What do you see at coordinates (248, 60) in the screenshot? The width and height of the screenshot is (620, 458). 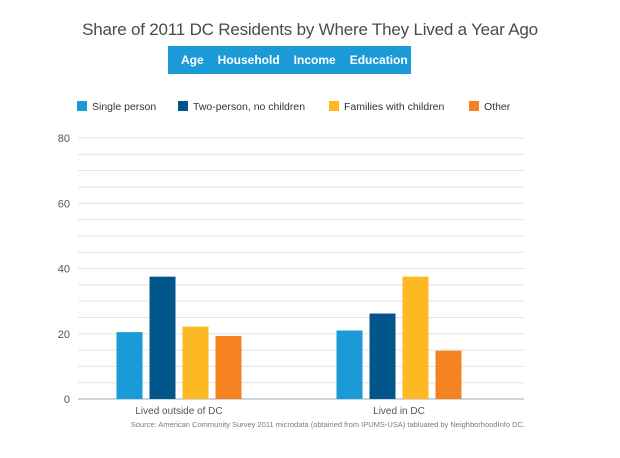 I see `tab-household: Household` at bounding box center [248, 60].